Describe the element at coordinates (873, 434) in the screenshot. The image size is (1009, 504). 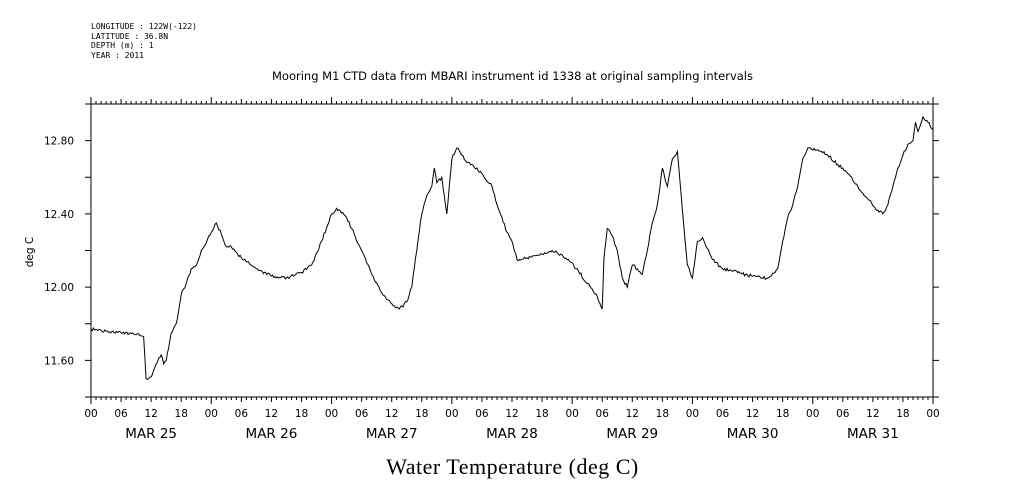
I see `x-date-label: MAR 31` at that location.